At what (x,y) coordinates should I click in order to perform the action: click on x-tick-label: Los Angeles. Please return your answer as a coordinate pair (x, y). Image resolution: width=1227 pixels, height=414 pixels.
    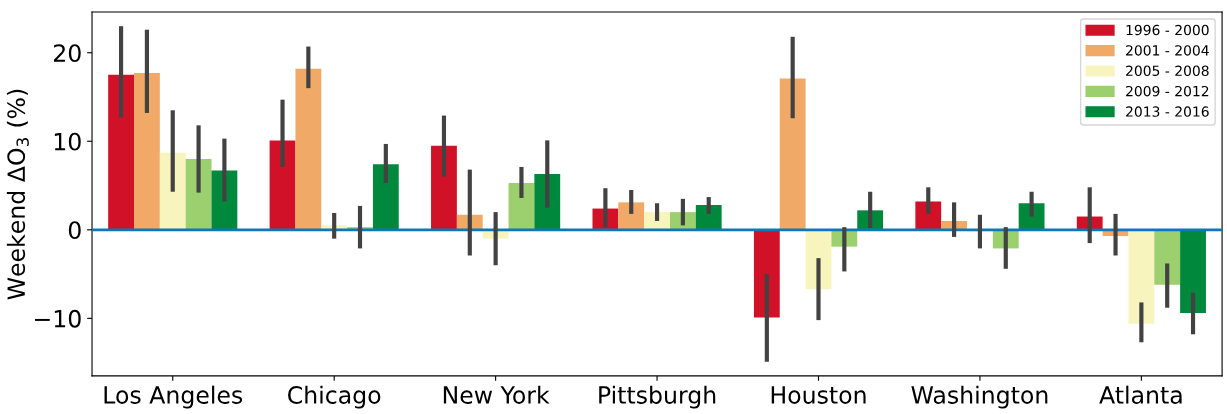
    Looking at the image, I should click on (173, 397).